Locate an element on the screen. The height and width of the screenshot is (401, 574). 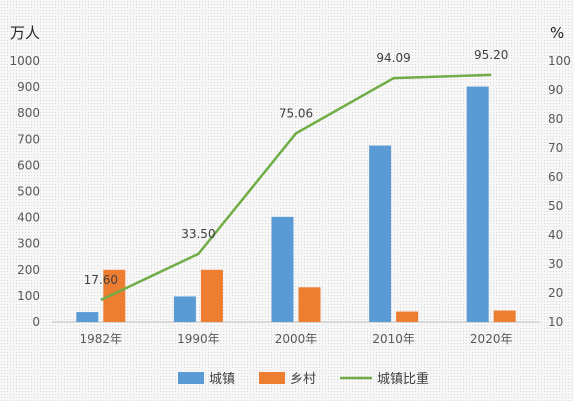
y-right-tick-label: 90 is located at coordinates (555, 90).